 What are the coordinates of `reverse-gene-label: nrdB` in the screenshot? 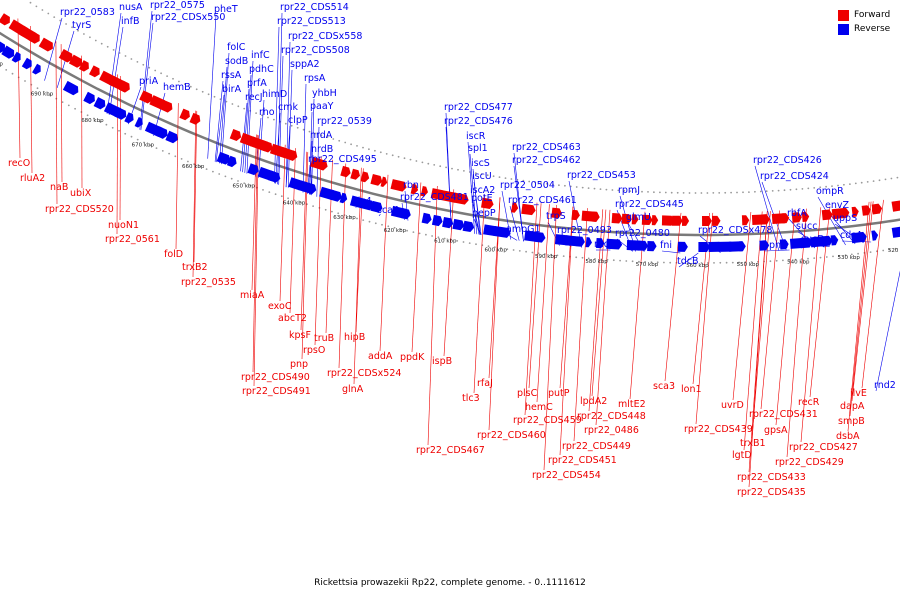 It's located at (322, 149).